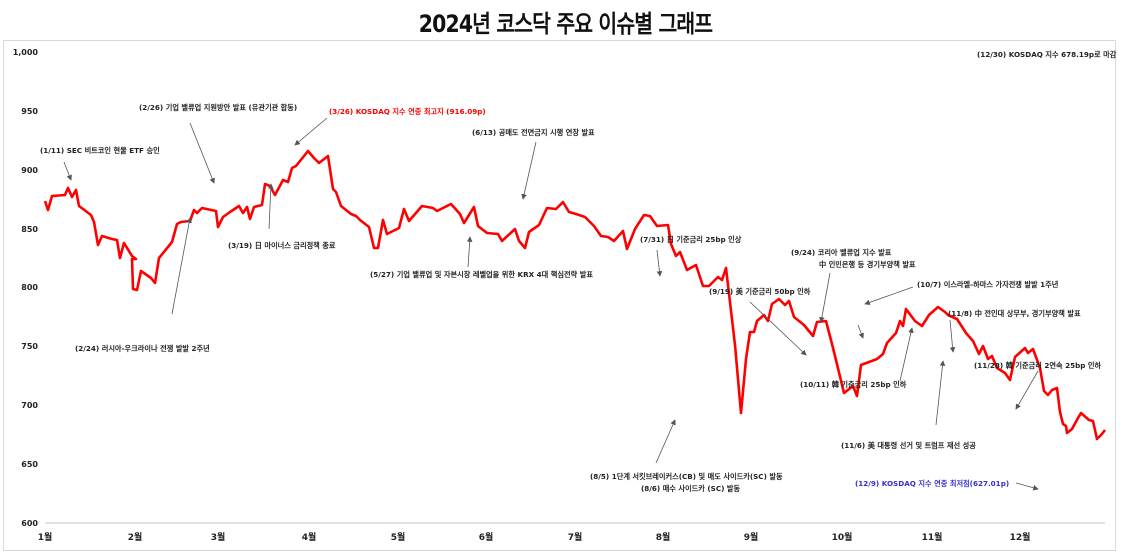 This screenshot has height=559, width=1131. What do you see at coordinates (841, 252) in the screenshot?
I see `annotation-9-24: (9/24) 코리아 밸류업 지수 발표` at bounding box center [841, 252].